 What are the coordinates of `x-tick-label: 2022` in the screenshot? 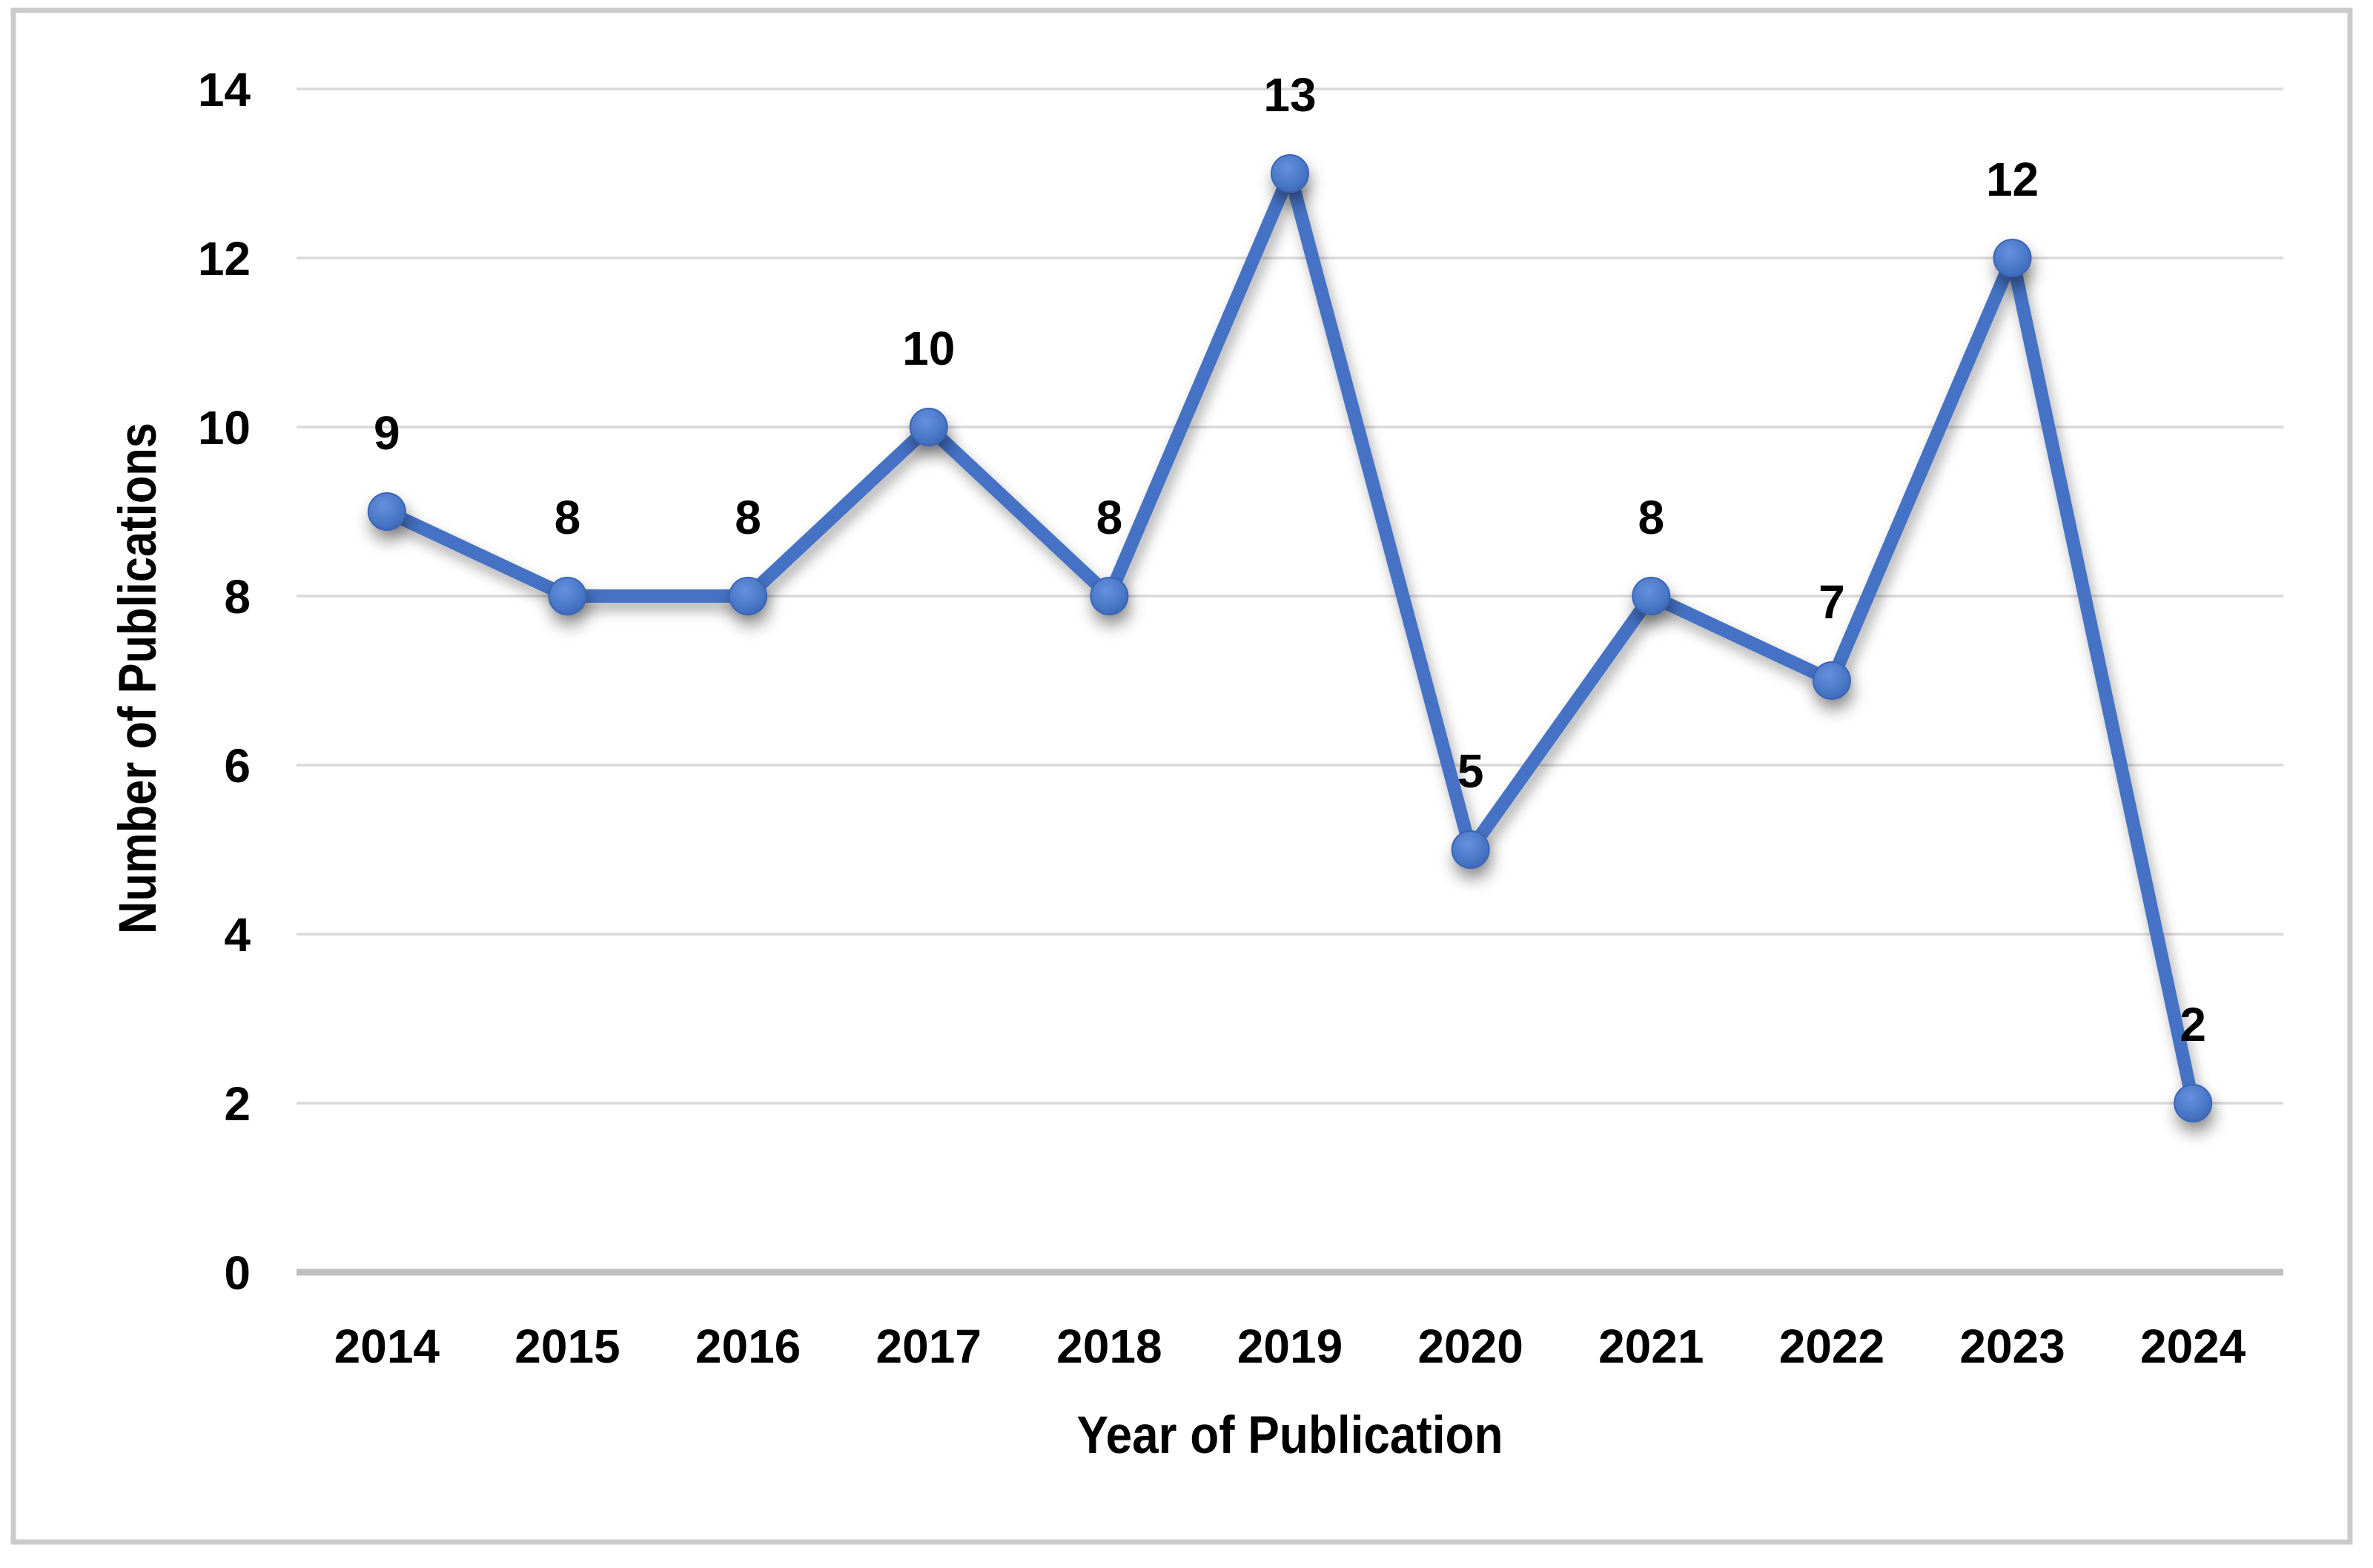 It's located at (1832, 1346).